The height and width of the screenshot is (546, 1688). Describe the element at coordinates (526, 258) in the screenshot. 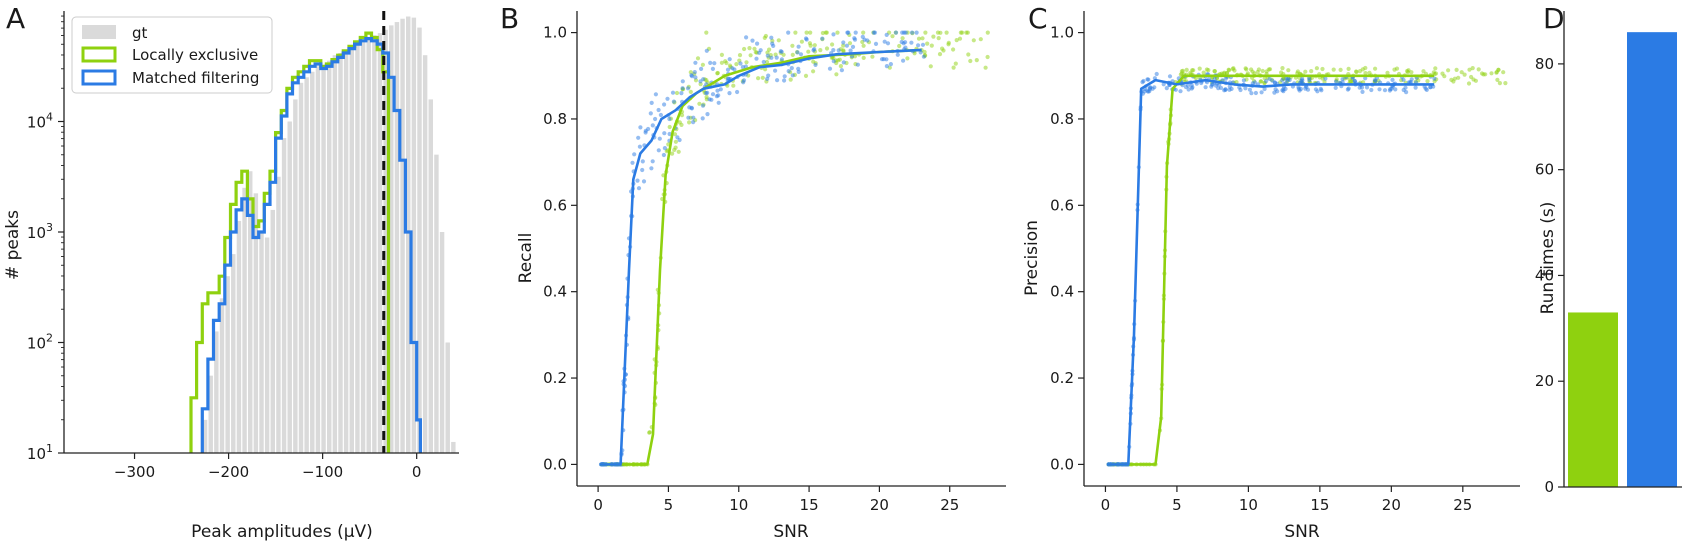

I see `panel-b-ylabel: Recall` at that location.